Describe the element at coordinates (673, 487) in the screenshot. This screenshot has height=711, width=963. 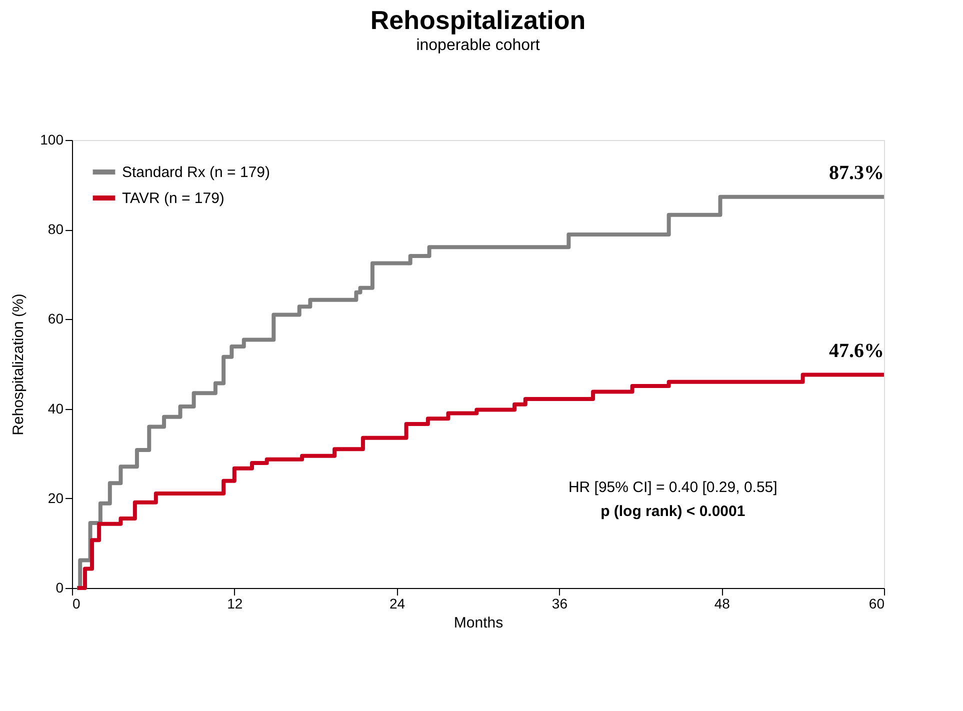
I see `annotation: HR [95% CI] = 0.40 [0.29, 0.55]` at that location.